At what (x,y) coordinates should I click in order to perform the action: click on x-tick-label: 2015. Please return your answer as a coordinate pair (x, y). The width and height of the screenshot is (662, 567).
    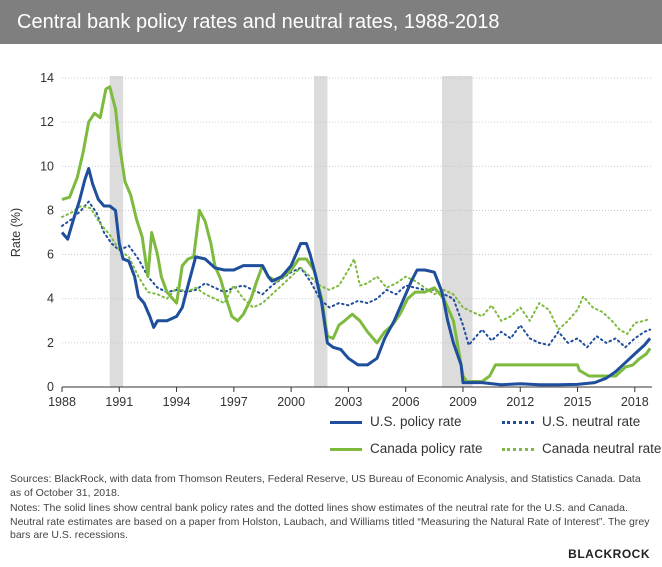
    Looking at the image, I should click on (578, 402).